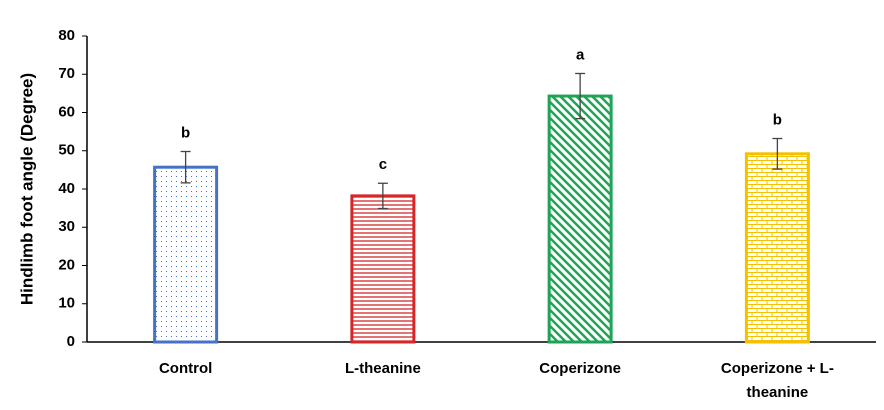 Image resolution: width=884 pixels, height=410 pixels. Describe the element at coordinates (71, 341) in the screenshot. I see `y-tick-label: 0` at that location.